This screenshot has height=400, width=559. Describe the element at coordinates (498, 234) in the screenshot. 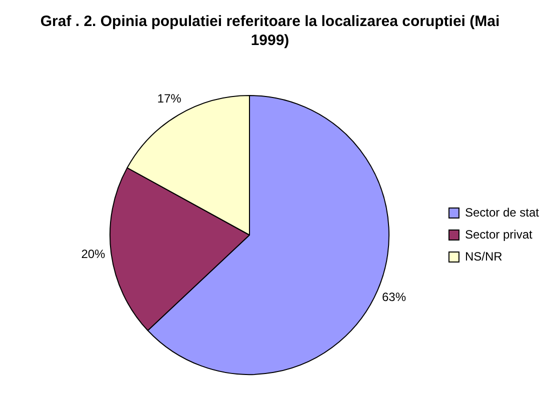

I see `legend-label: Sector privat` at that location.